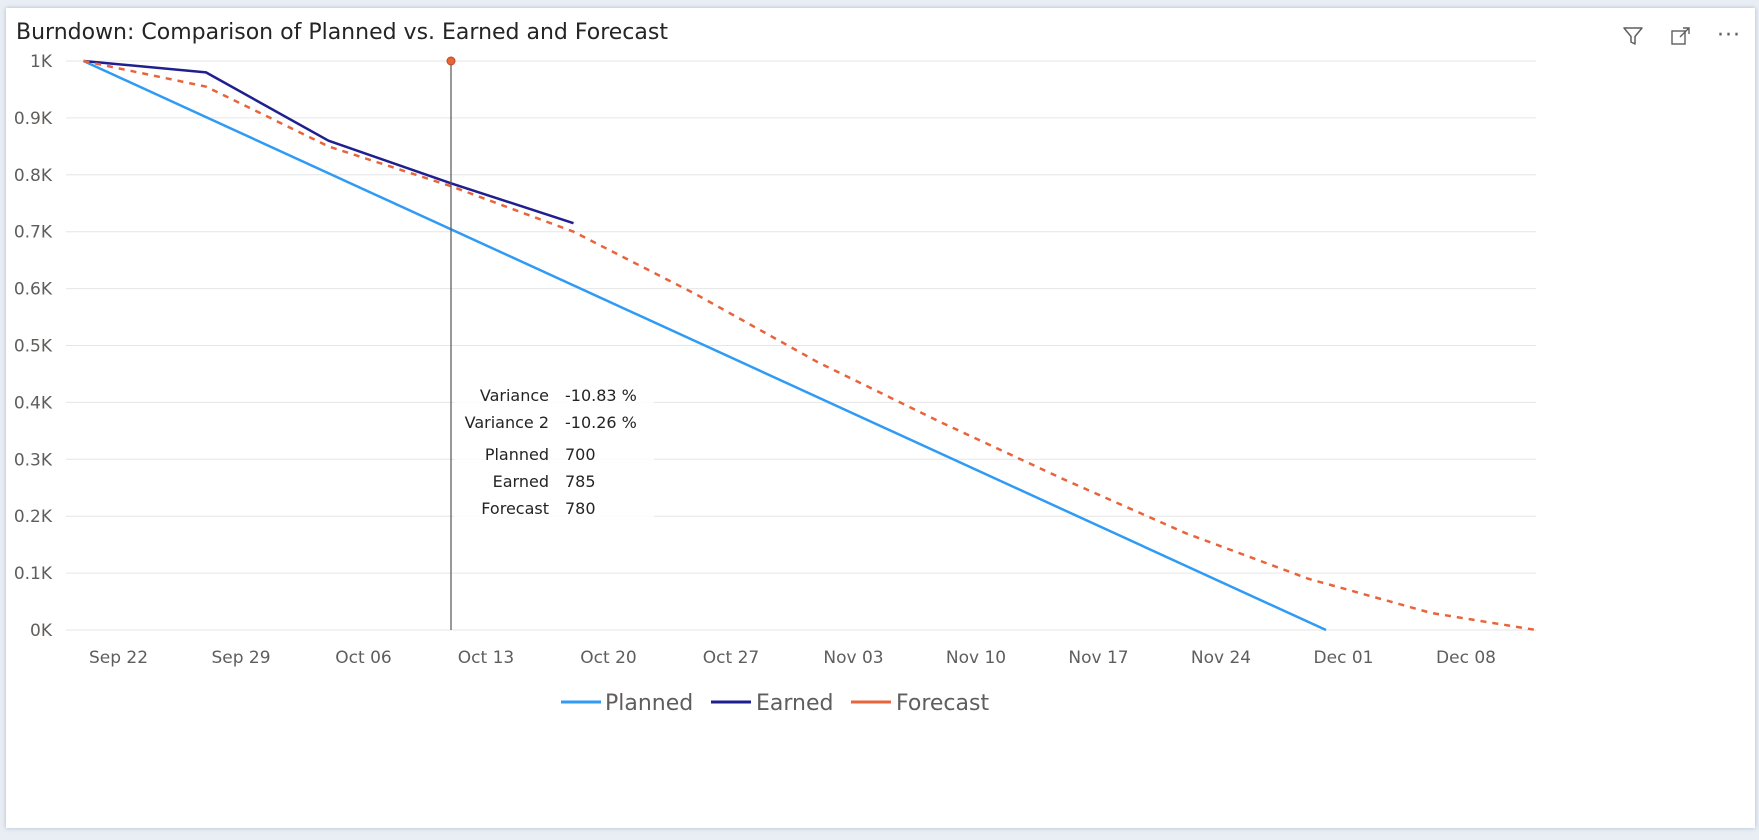  Describe the element at coordinates (33, 290) in the screenshot. I see `y-tick-label-6: 0.6K` at that location.